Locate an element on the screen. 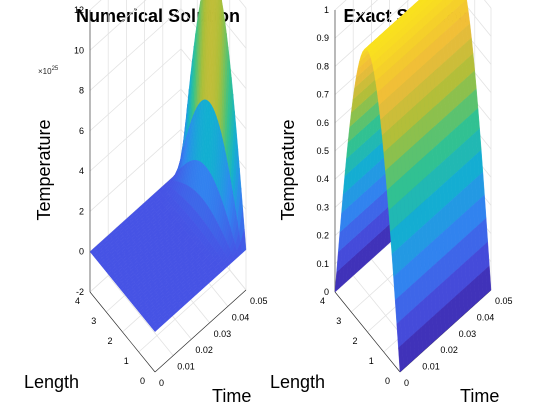 Image resolution: width=560 pixels, height=420 pixels. z-tick-label: -2 is located at coordinates (80, 292).